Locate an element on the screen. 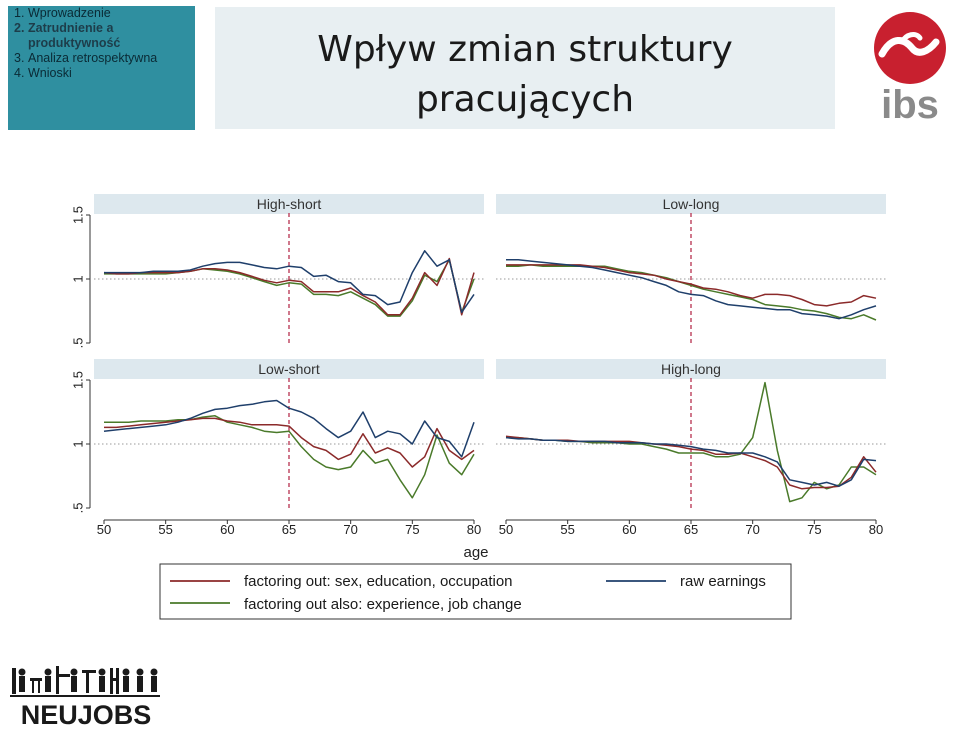 This screenshot has width=960, height=736. slide-title: Wpływ zmian struktury pracujących is located at coordinates (525, 75).